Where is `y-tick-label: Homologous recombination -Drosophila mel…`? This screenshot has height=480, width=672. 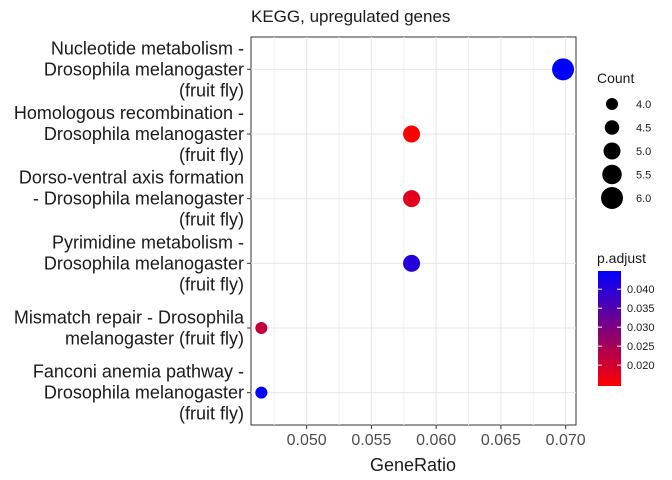
y-tick-label: Homologous recombination -Drosophila mel… is located at coordinates (129, 134).